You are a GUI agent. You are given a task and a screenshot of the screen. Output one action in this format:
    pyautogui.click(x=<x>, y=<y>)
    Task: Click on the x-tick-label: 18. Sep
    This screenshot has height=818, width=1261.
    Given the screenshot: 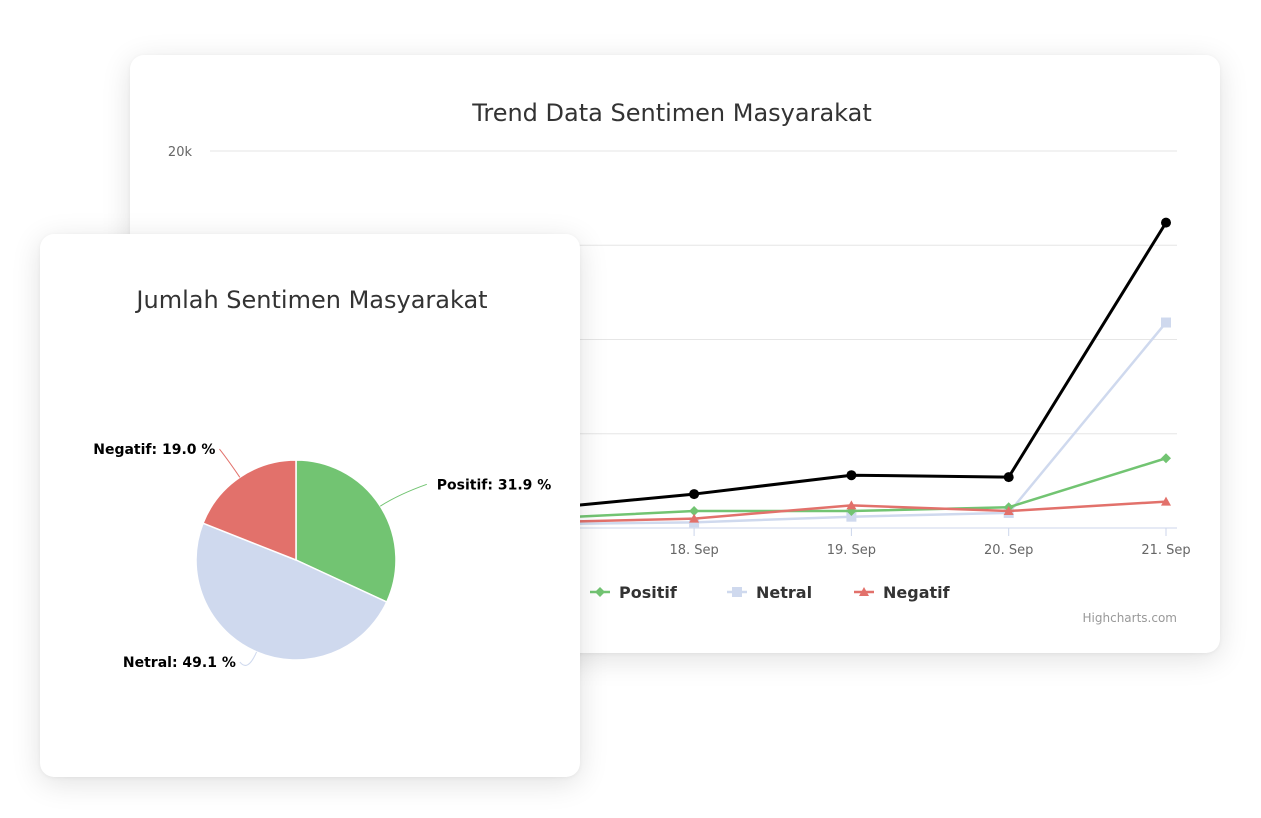 What is the action you would take?
    pyautogui.click(x=693, y=550)
    